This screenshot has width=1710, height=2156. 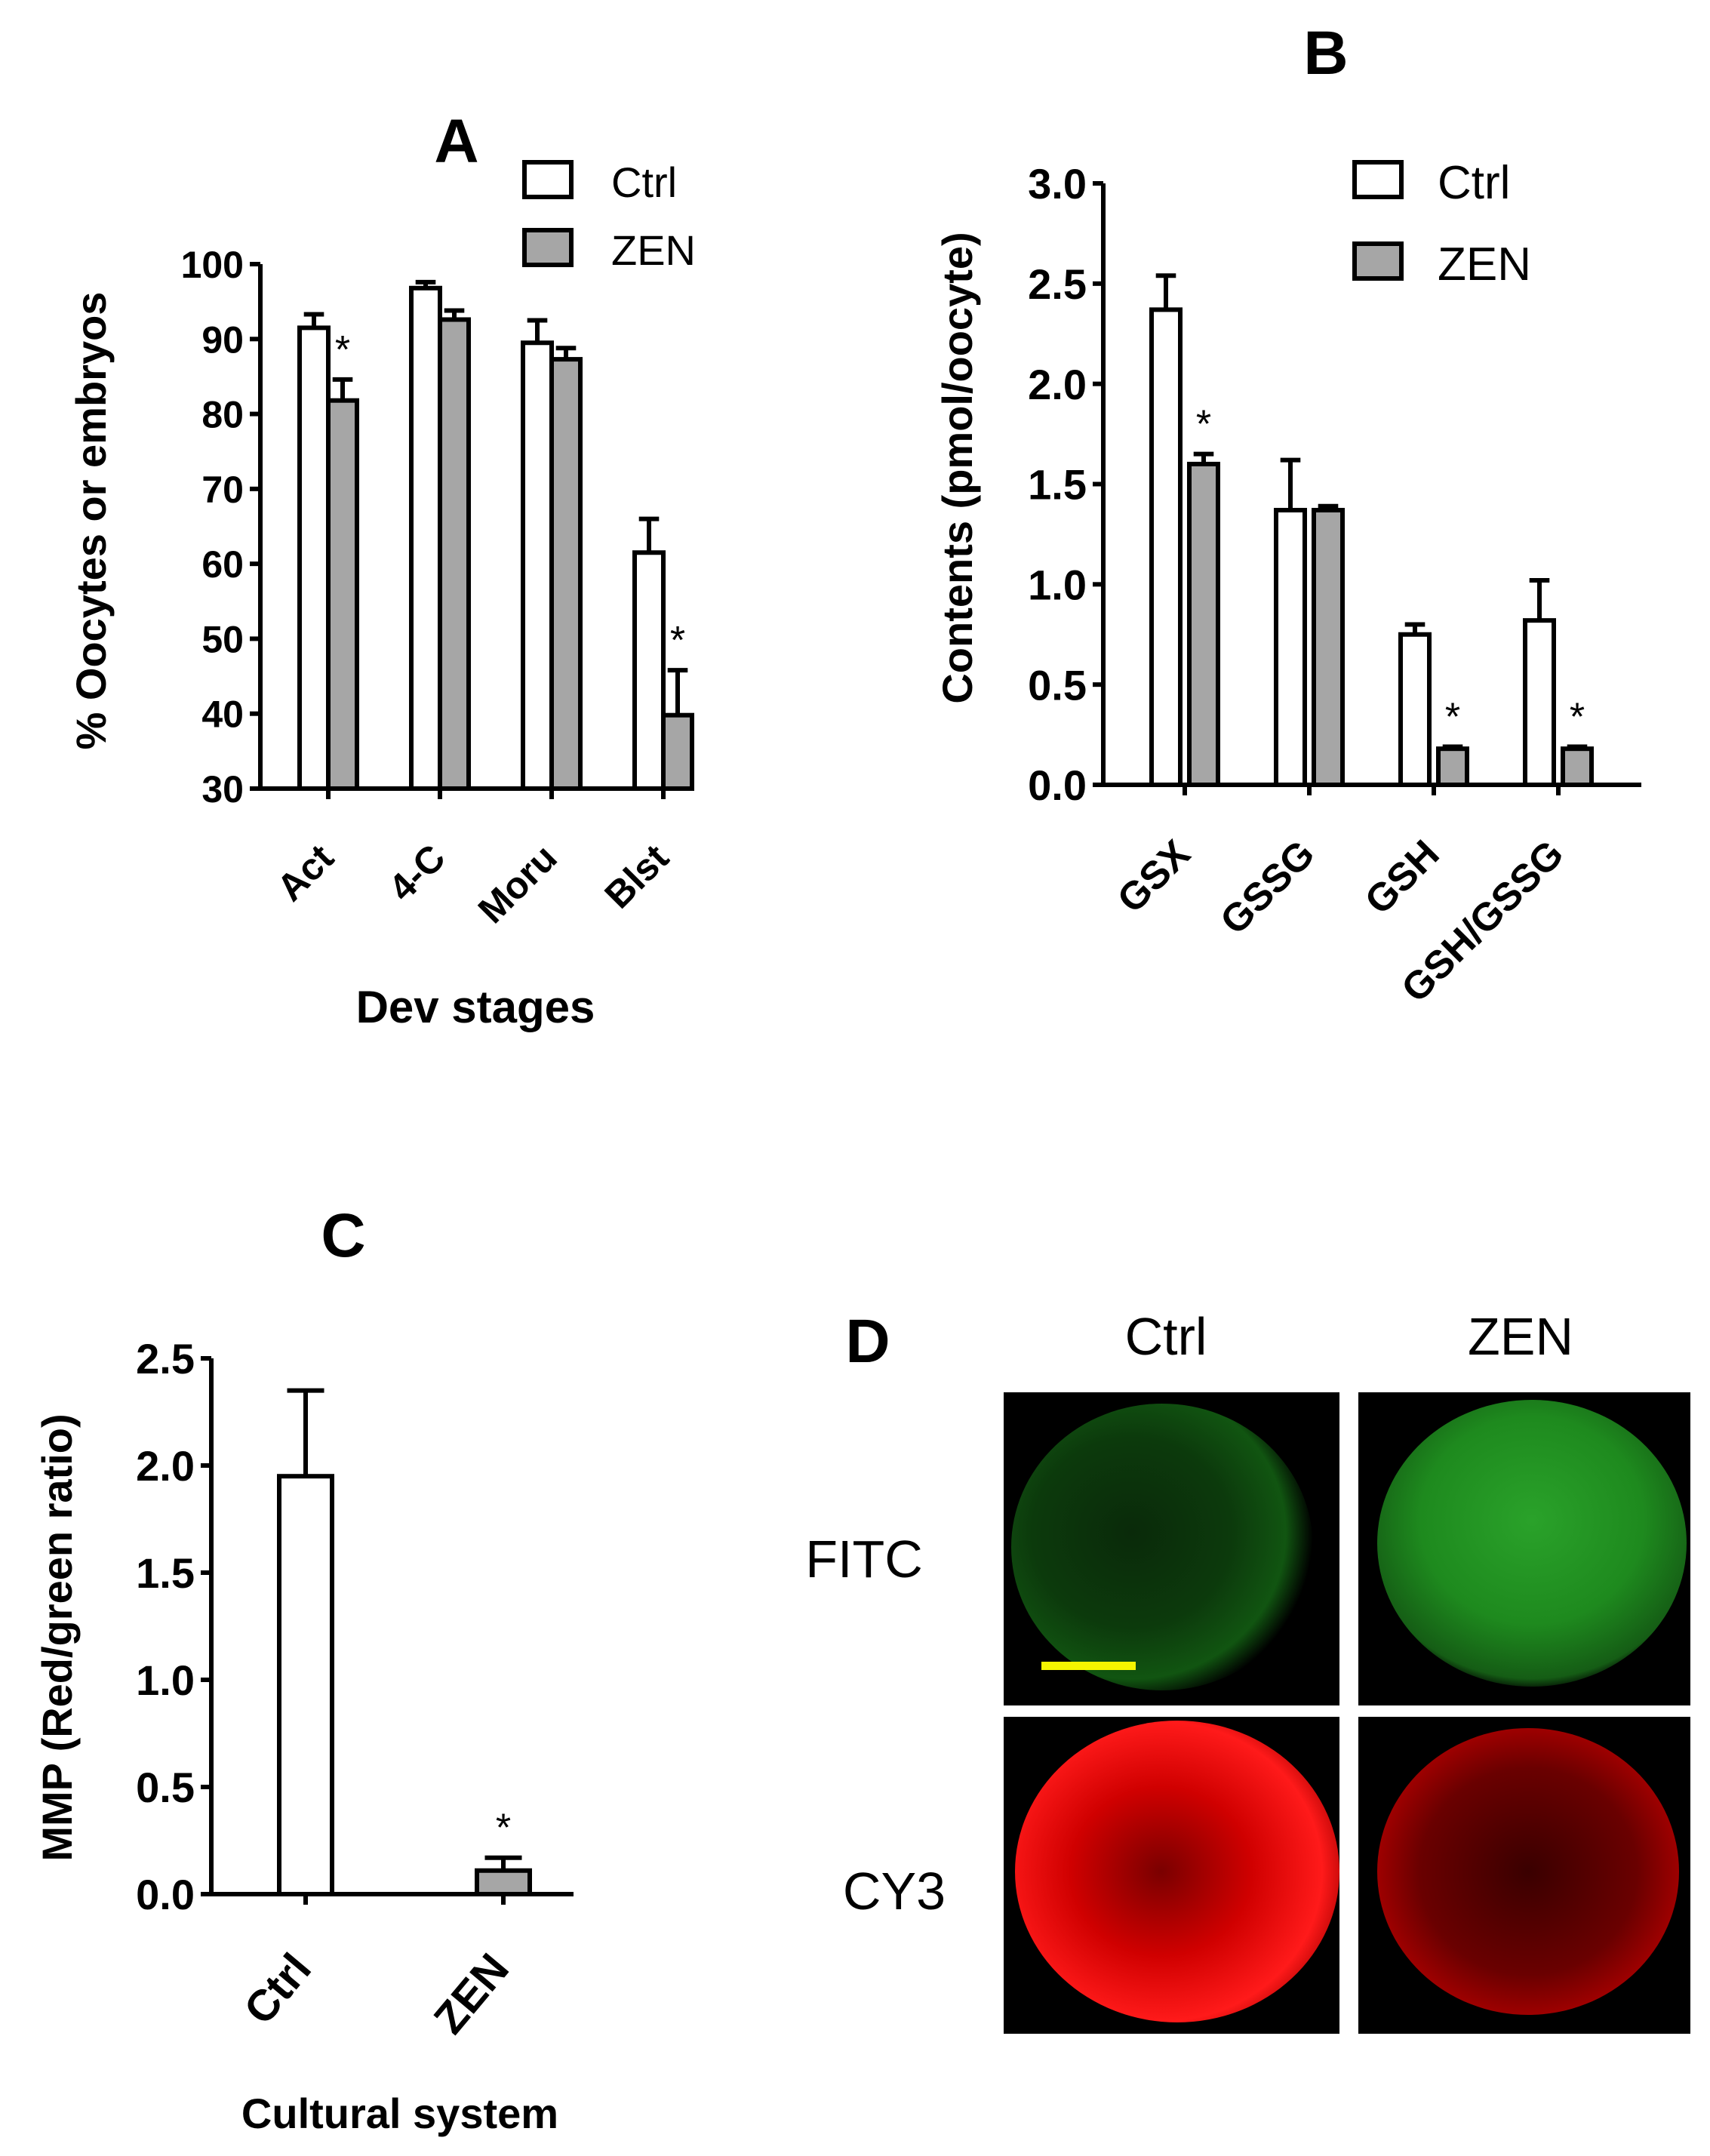 I want to click on panel-a-y-axis-label: % Oocytes or embryos, so click(x=91, y=521).